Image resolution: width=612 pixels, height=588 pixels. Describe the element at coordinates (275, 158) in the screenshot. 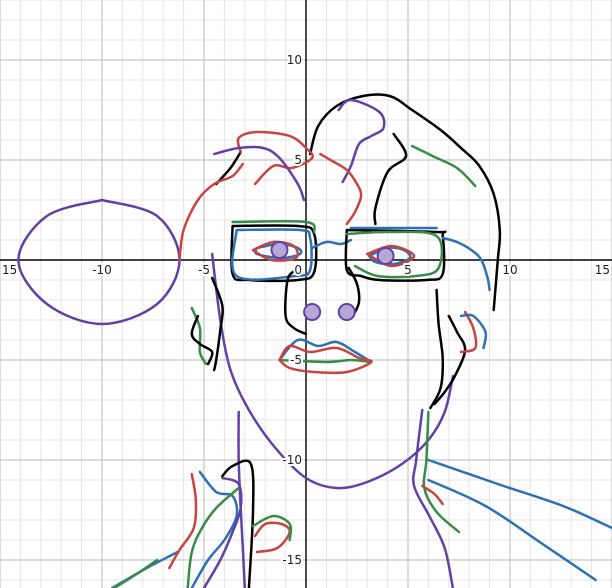

I see `curve-hair-red-curl` at that location.